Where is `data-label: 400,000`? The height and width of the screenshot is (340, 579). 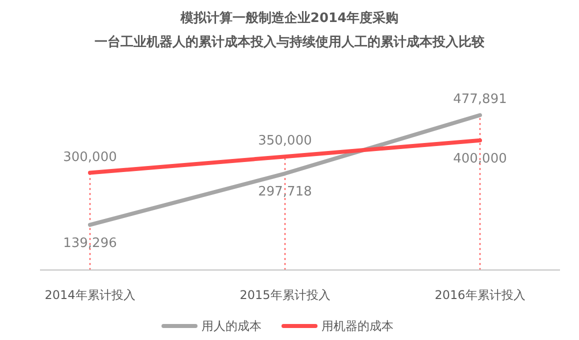 data-label: 400,000 is located at coordinates (480, 158).